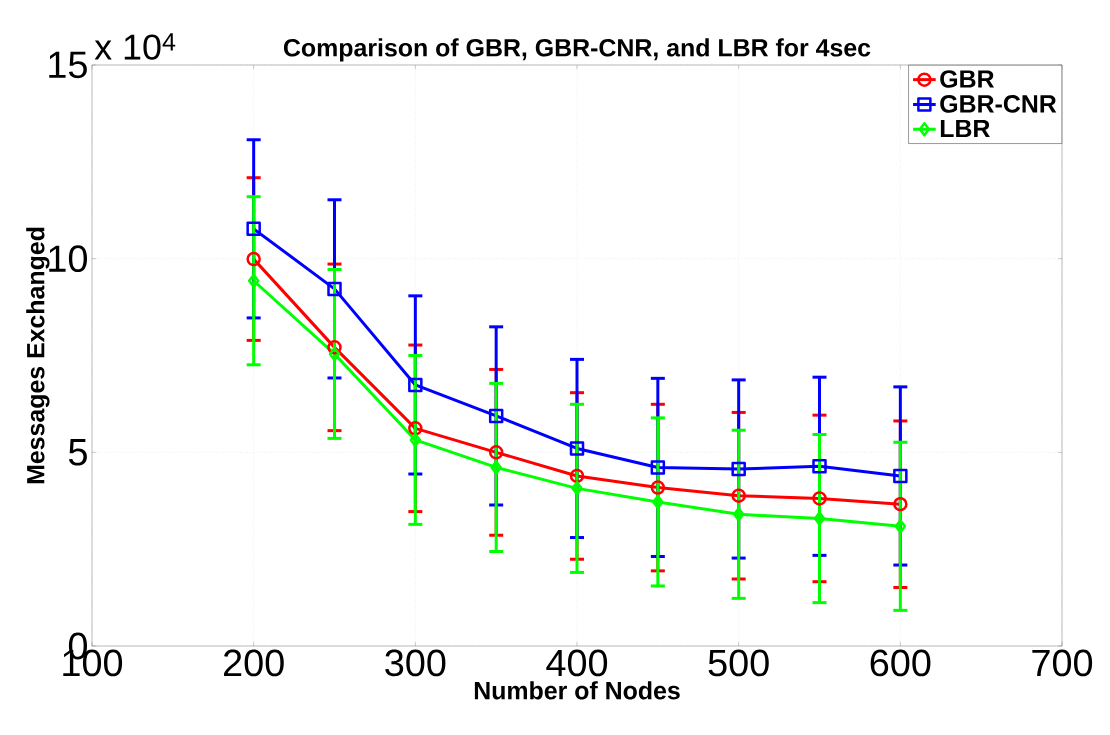  What do you see at coordinates (135, 46) in the screenshot?
I see `text: x 10$^{4}$` at bounding box center [135, 46].